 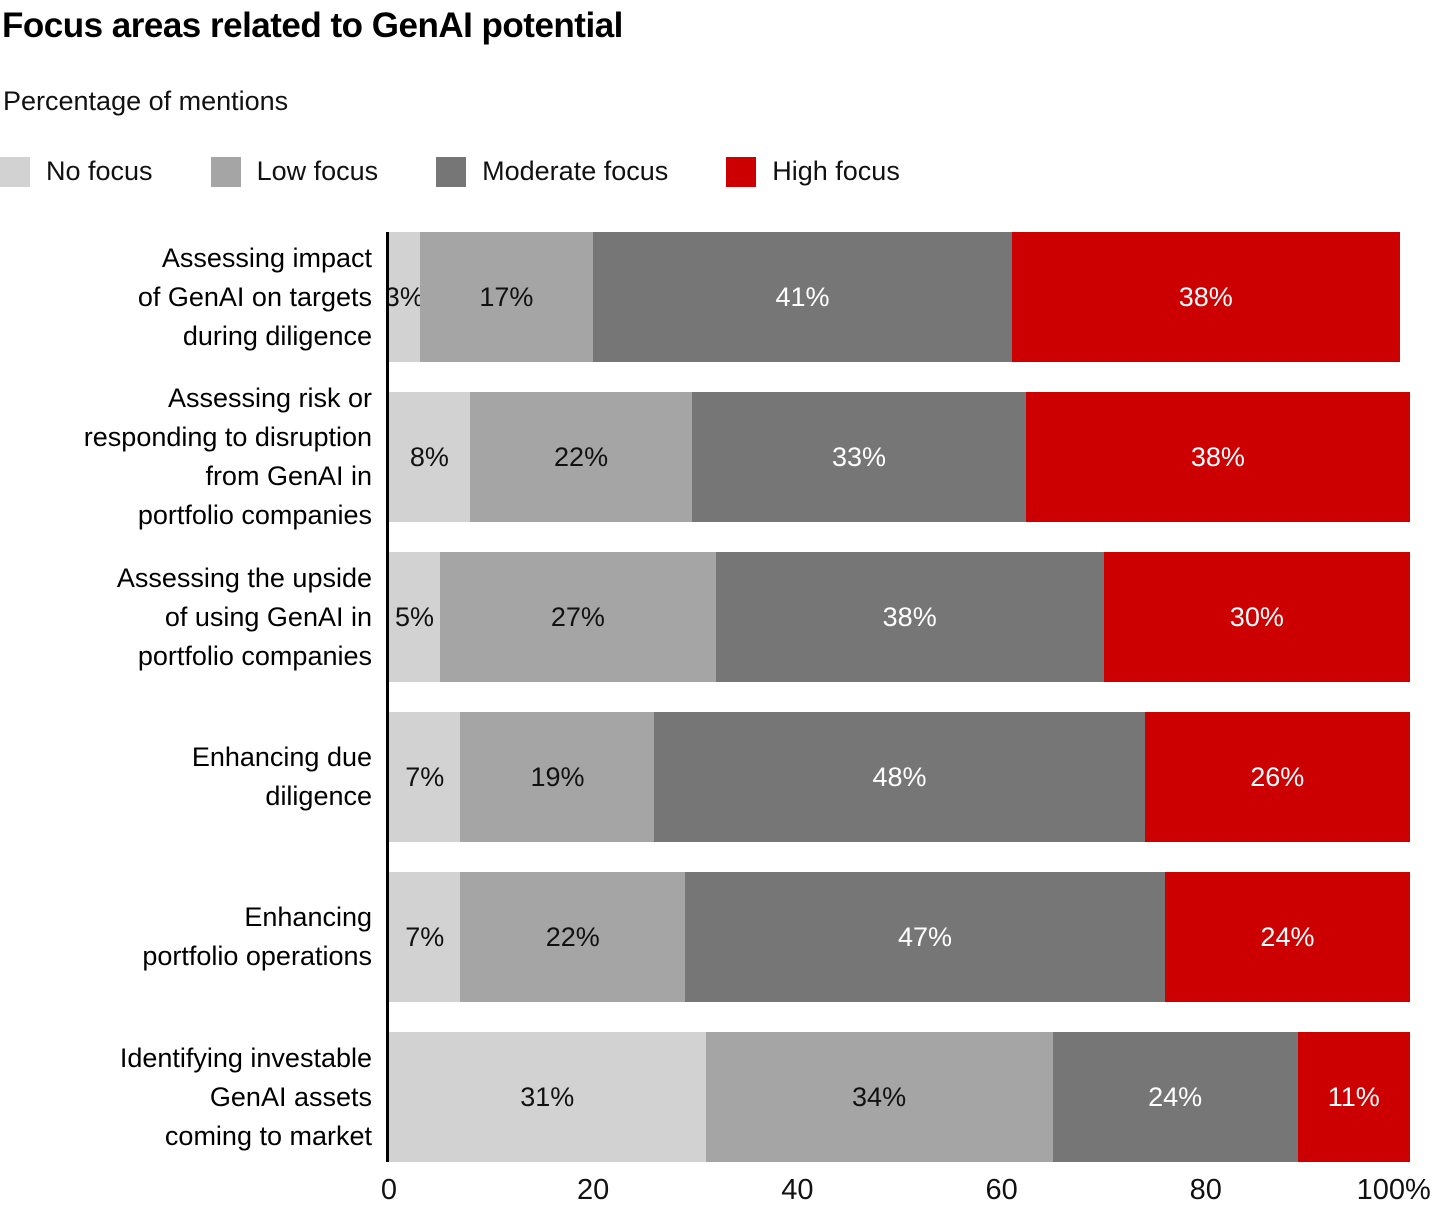 I want to click on stacked-bar: 8% 22% 33% 38%, so click(x=899, y=457).